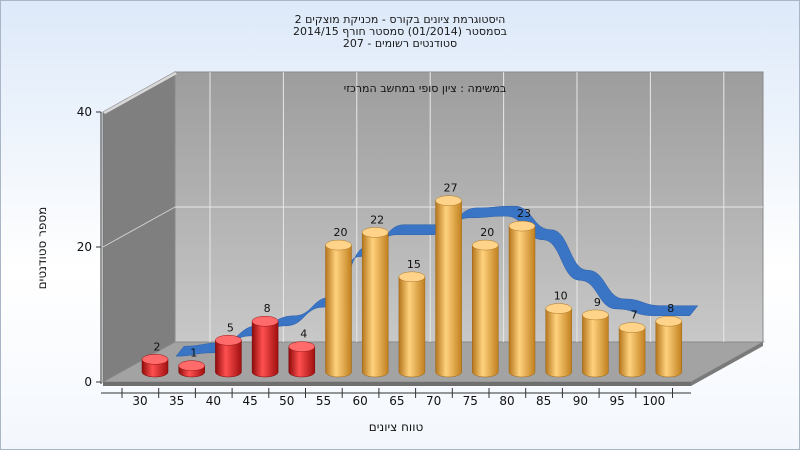  I want to click on bar-value-label: 10, so click(561, 296).